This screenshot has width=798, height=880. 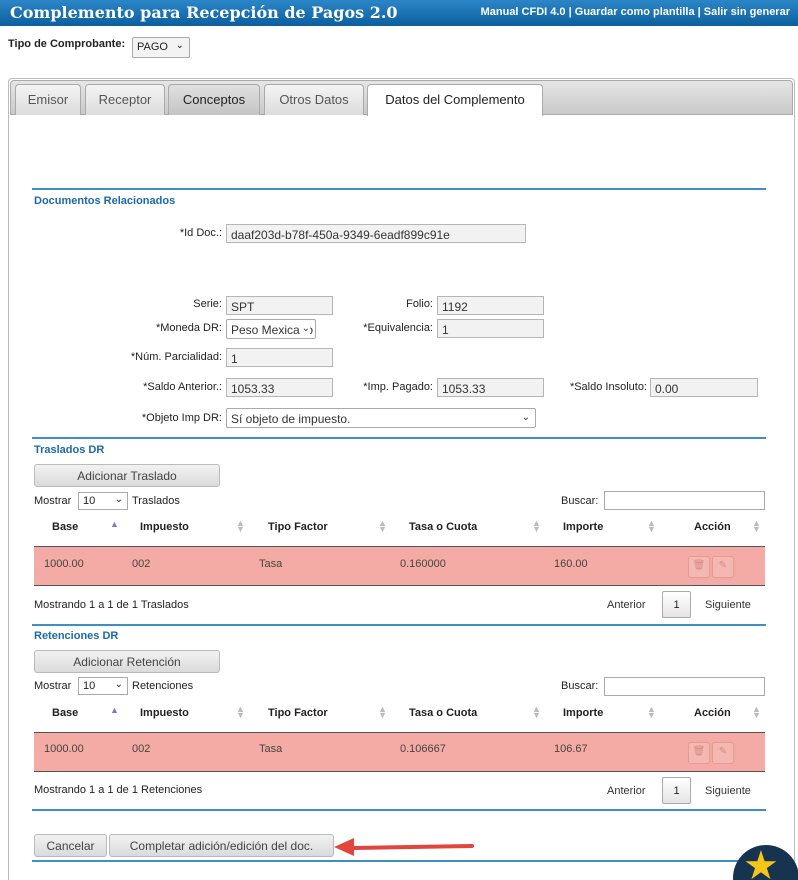 I want to click on folio-field: 1192, so click(x=490, y=305).